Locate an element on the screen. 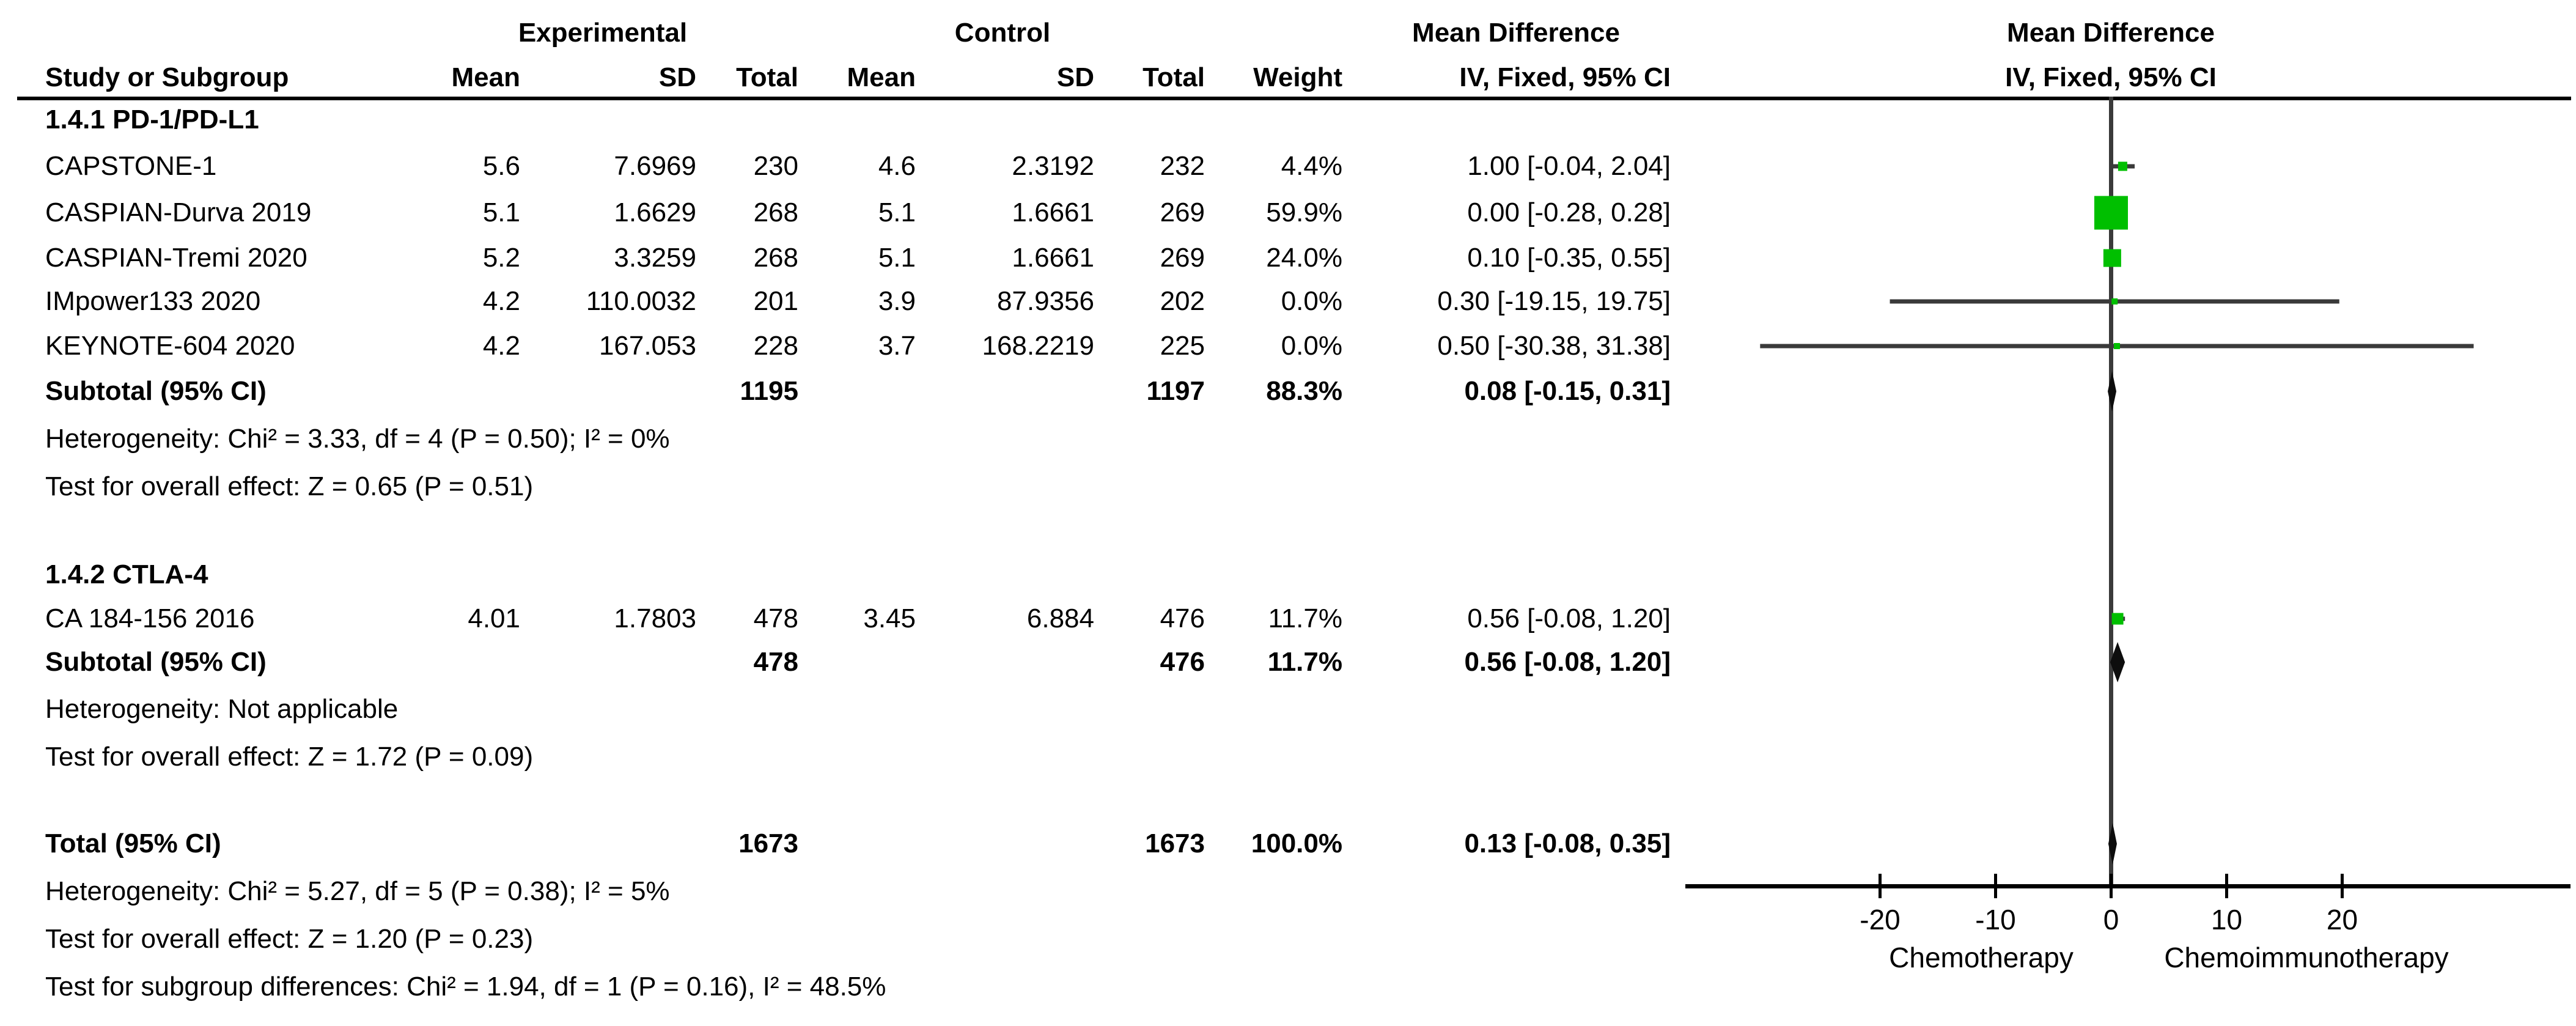 Image resolution: width=2576 pixels, height=1026 pixels. cell-exp-mean: 5.6 is located at coordinates (501, 166).